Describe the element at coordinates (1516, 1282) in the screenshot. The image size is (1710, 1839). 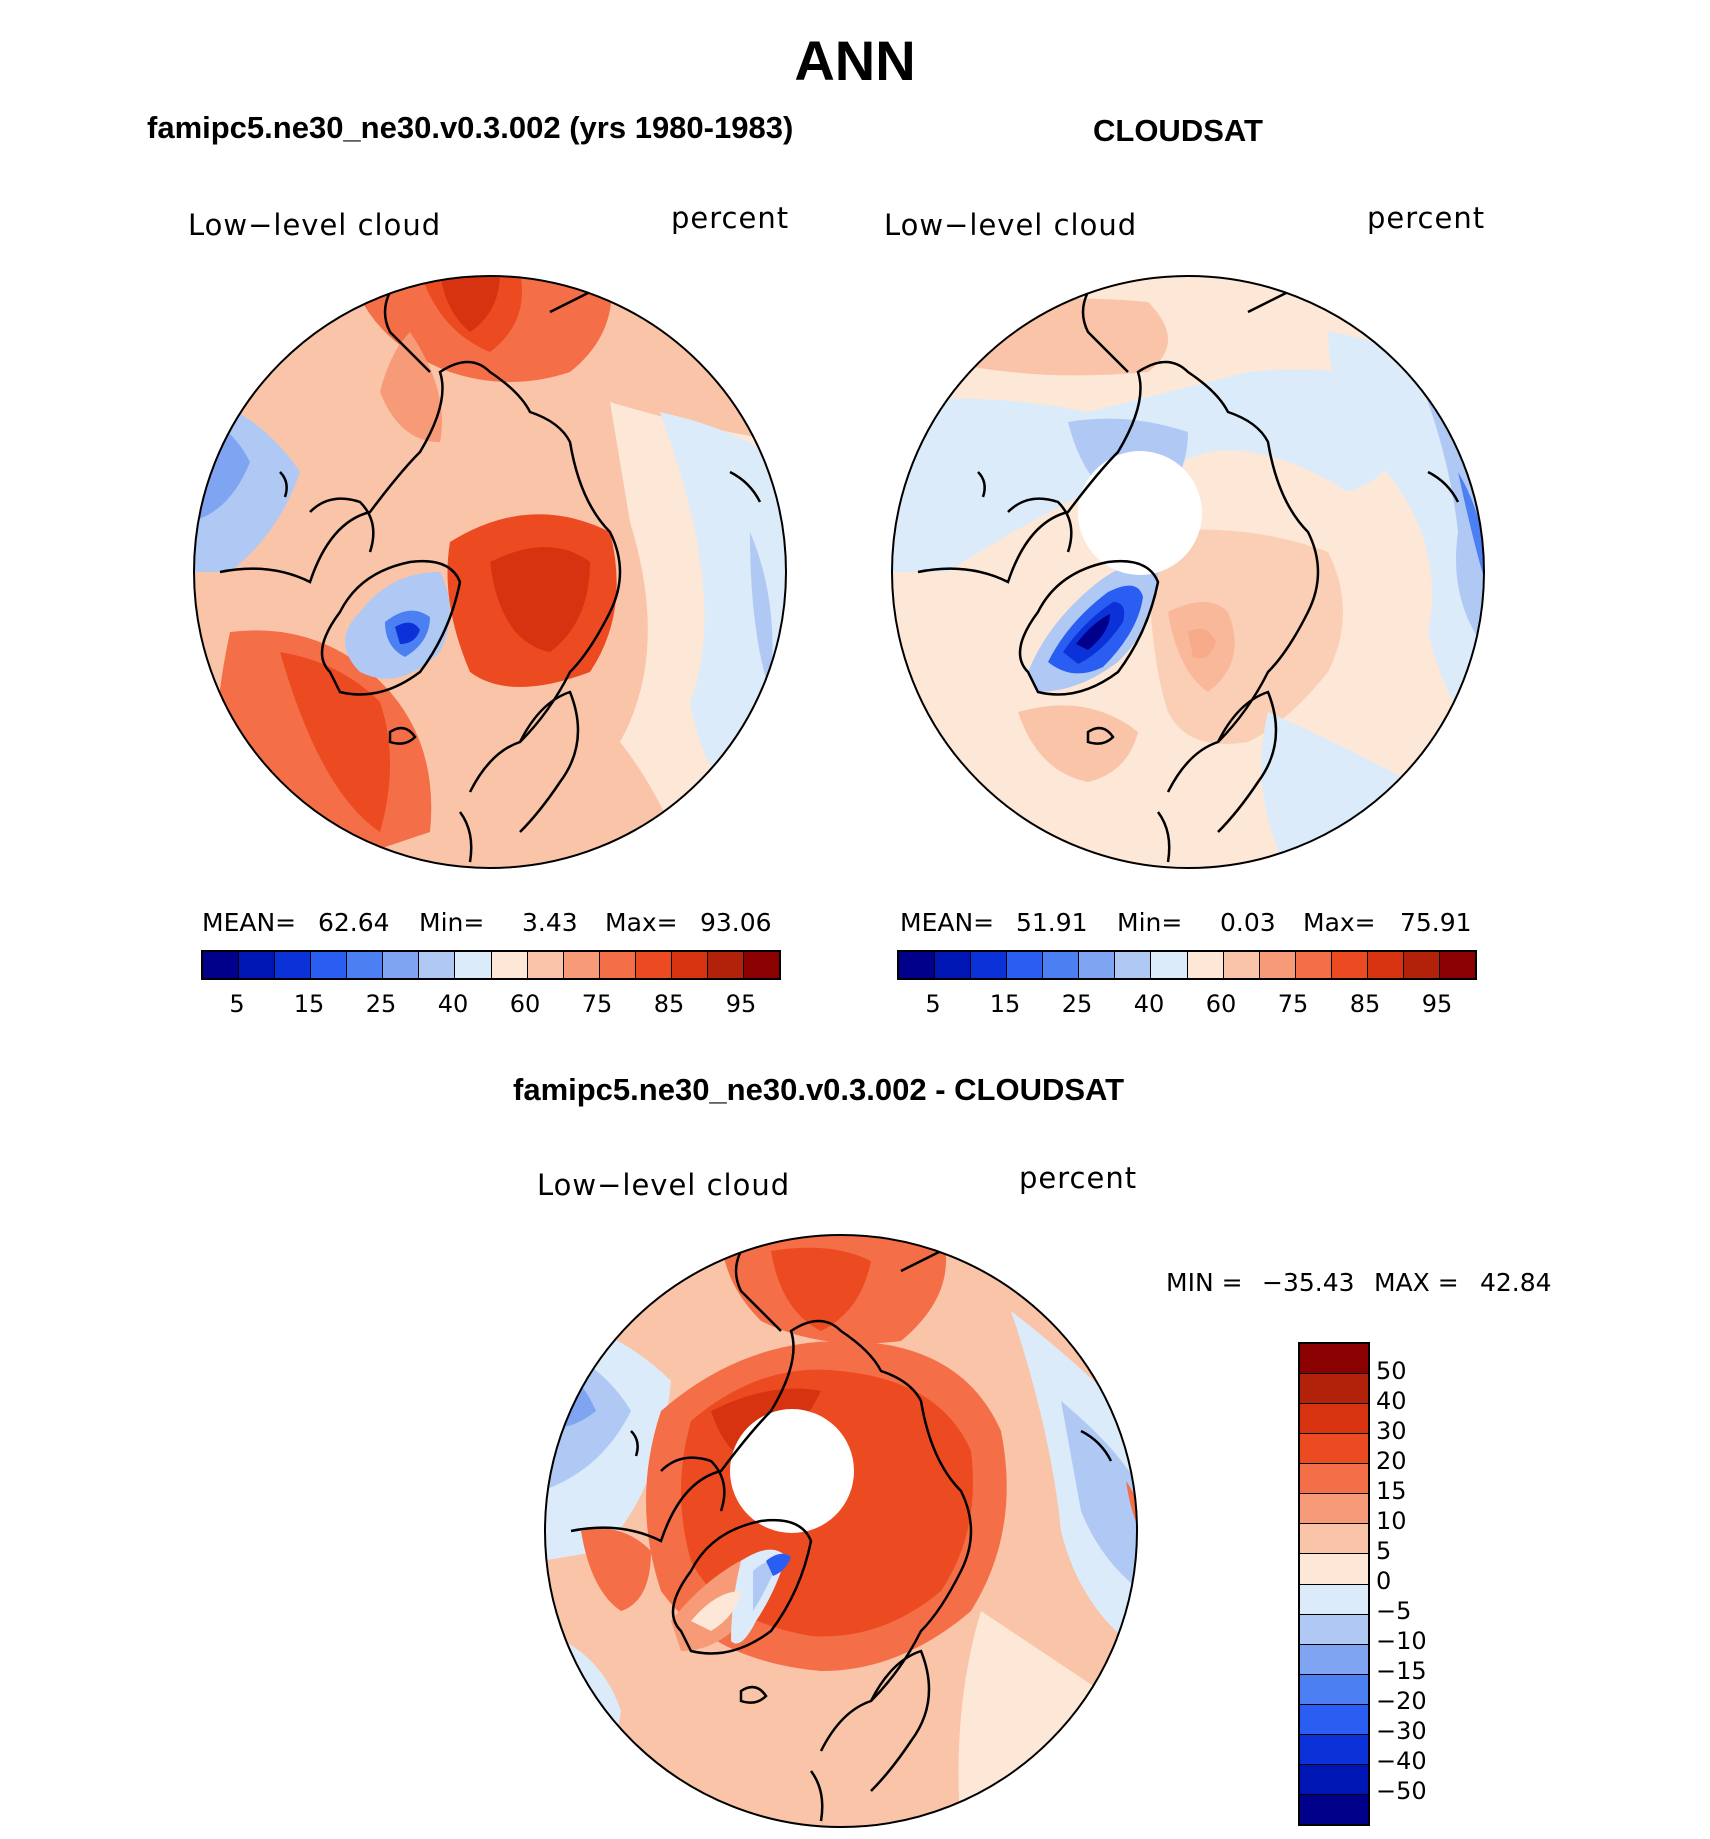
I see `diff-max-value: 42.84` at that location.